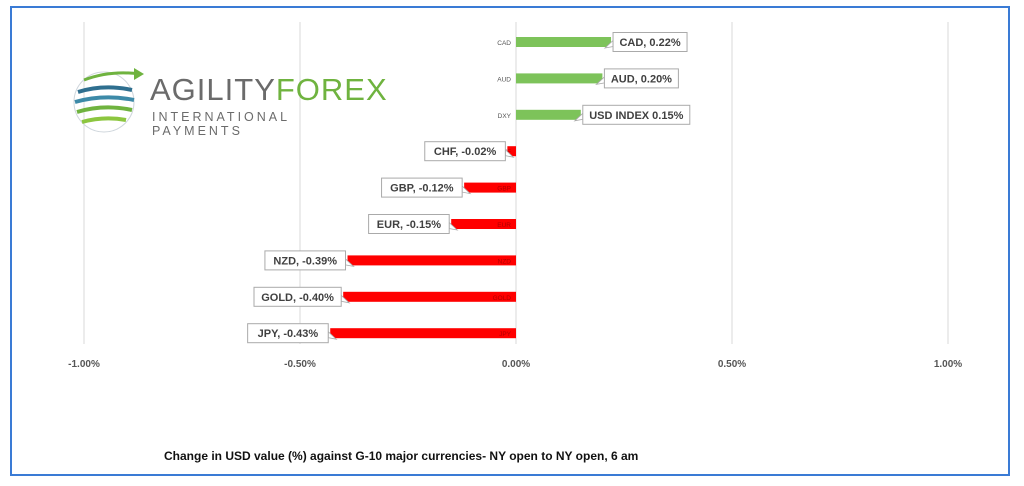 Image resolution: width=1024 pixels, height=486 pixels. I want to click on category-label: EUR, so click(504, 225).